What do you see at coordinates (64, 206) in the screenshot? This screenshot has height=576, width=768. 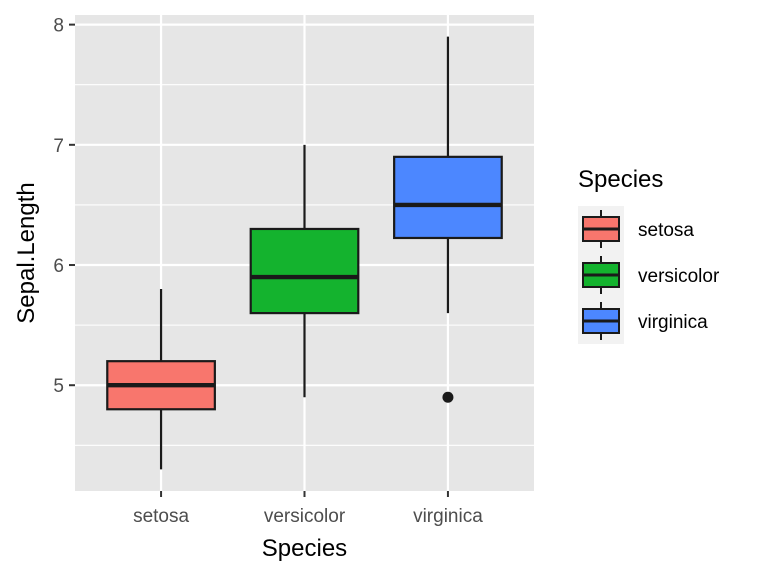 I see `y-axis: 5 6 7 8` at bounding box center [64, 206].